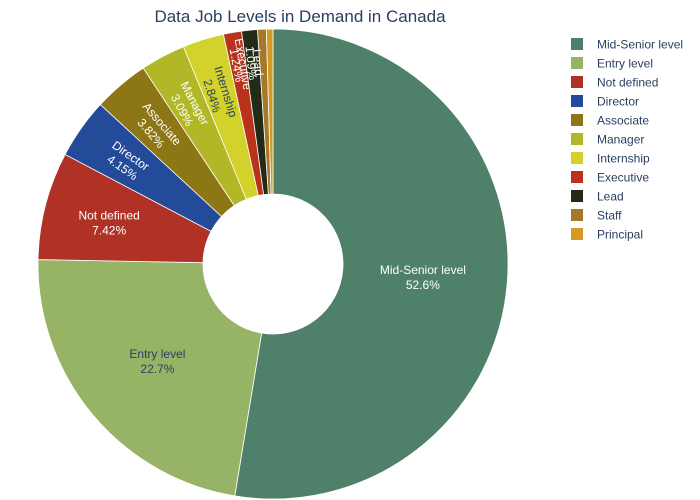 Image resolution: width=700 pixels, height=500 pixels. I want to click on legend-item-manager: Manager, so click(607, 140).